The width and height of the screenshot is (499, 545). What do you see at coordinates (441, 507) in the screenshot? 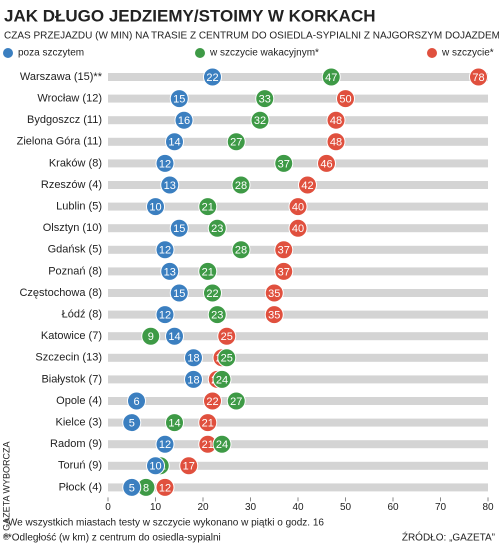
I see `x-tick-label: 70` at bounding box center [441, 507].